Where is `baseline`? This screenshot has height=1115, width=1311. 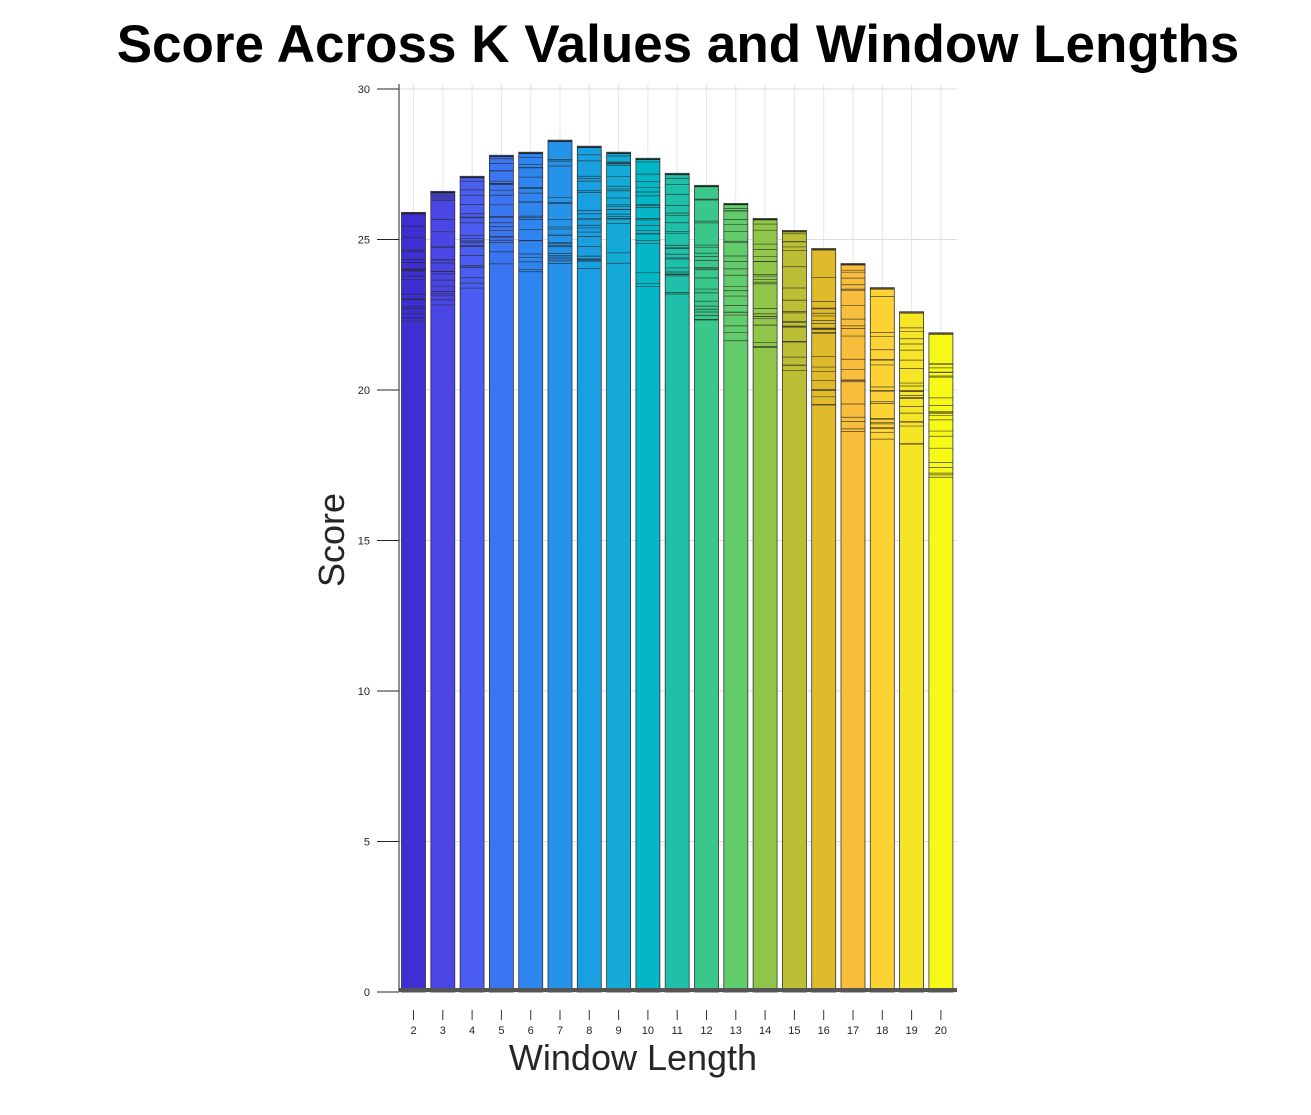
baseline is located at coordinates (678, 990).